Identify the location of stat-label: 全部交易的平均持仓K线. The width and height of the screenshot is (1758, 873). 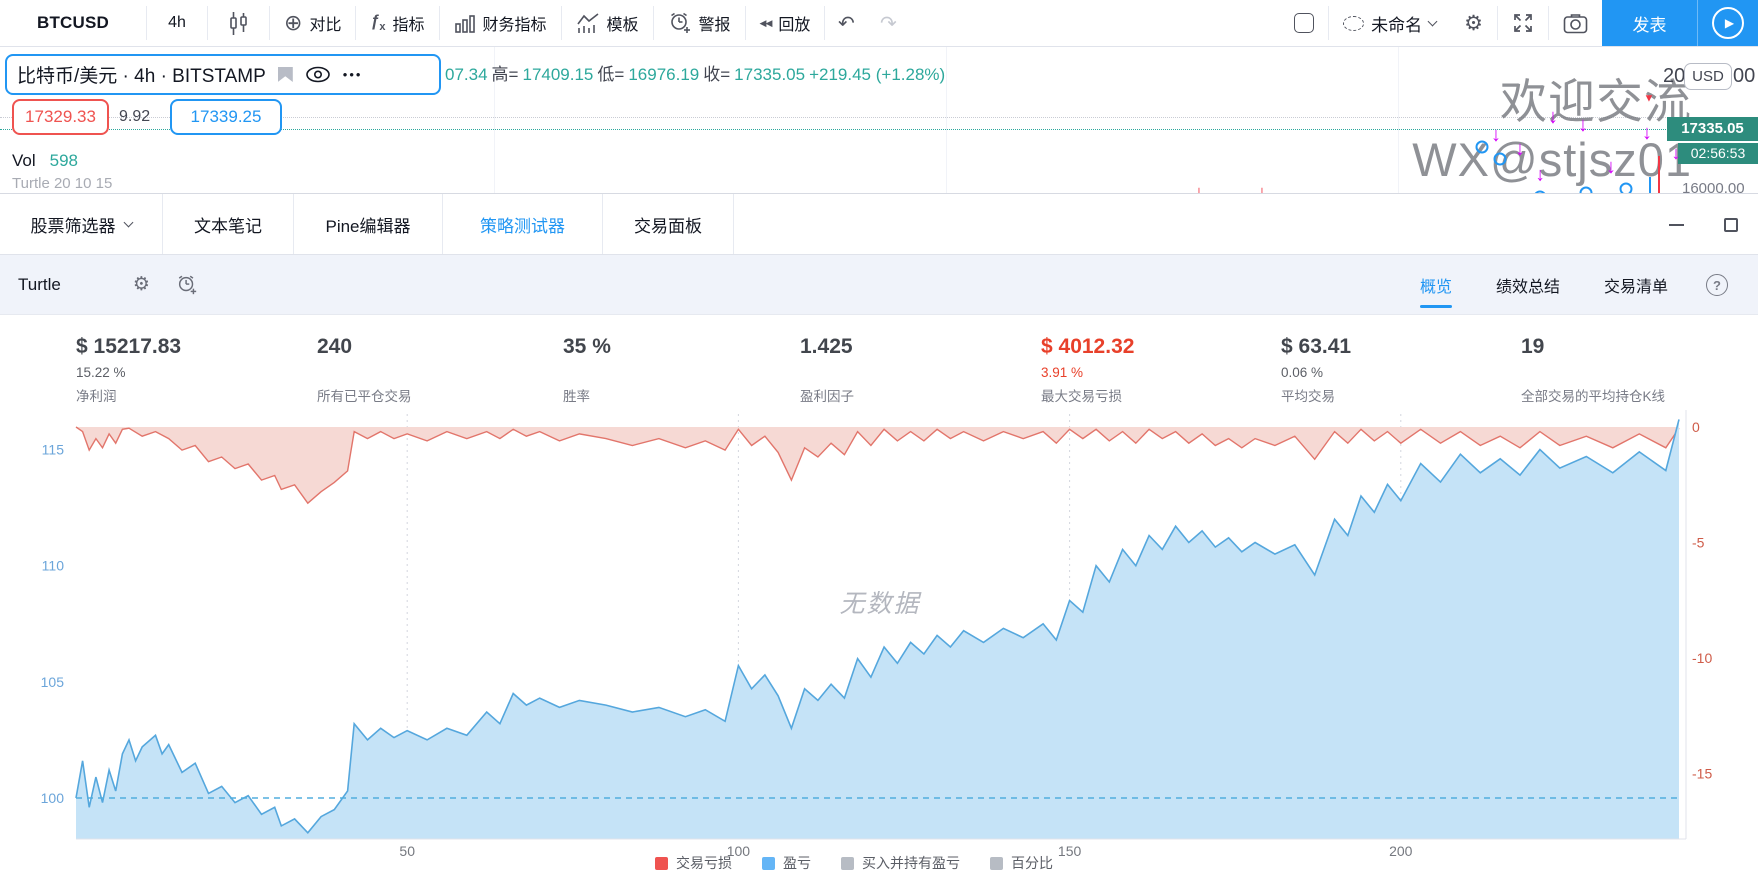
(1593, 396).